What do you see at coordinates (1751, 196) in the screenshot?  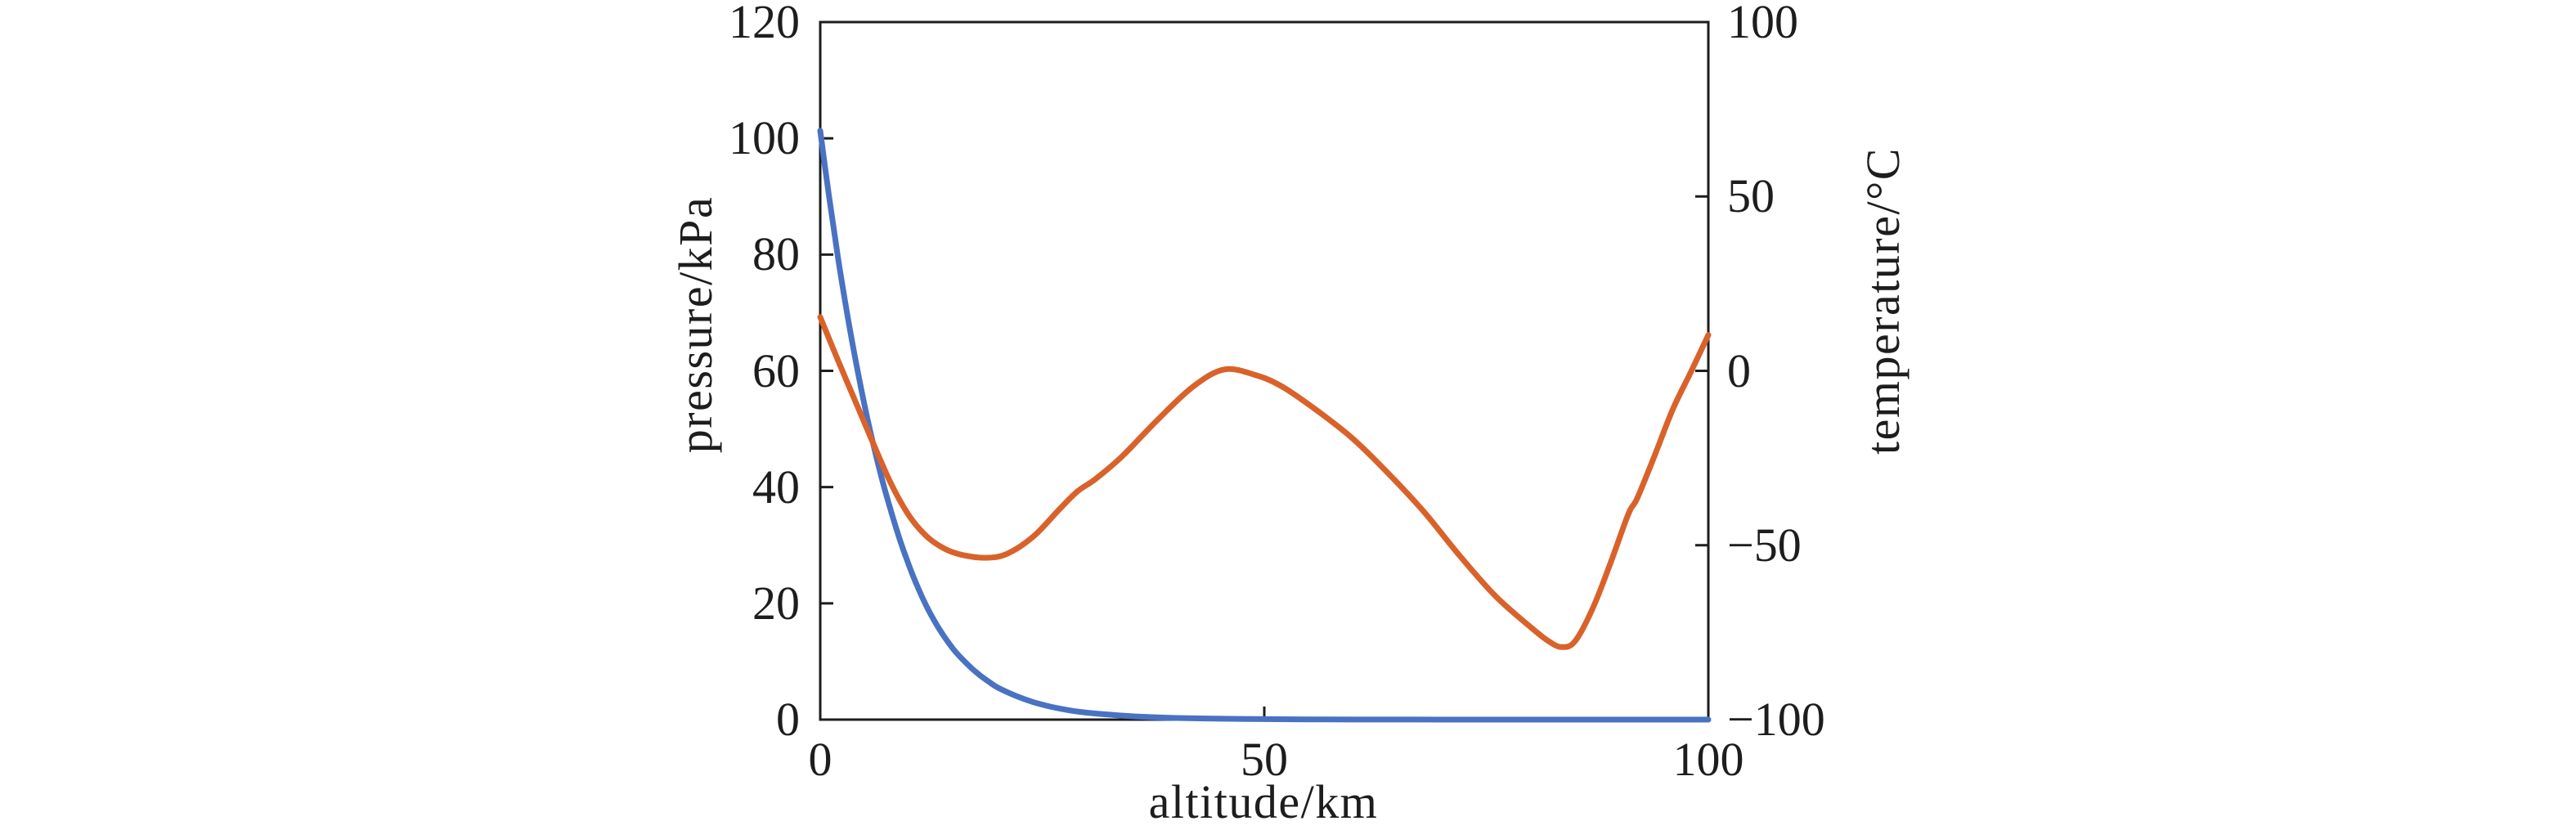 I see `right-tick-label: 50` at bounding box center [1751, 196].